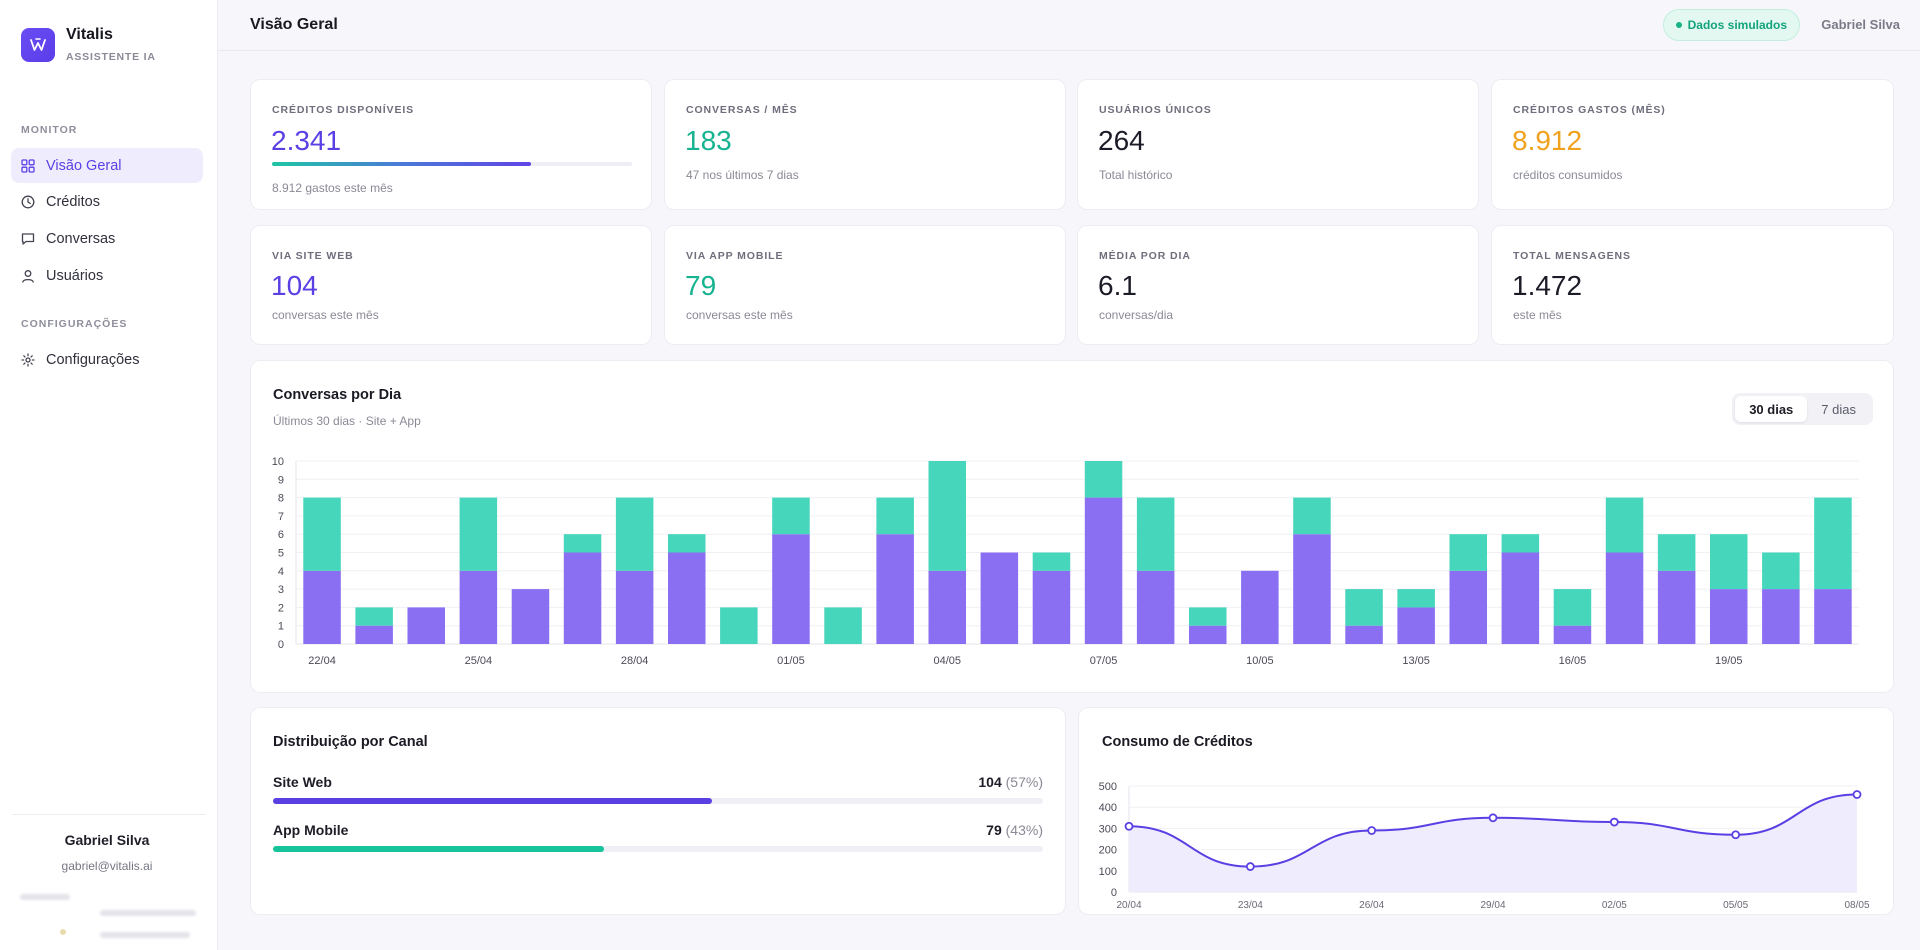 This screenshot has height=950, width=1920. Describe the element at coordinates (107, 275) in the screenshot. I see `sidebar-item-usuarios: Usuários` at that location.